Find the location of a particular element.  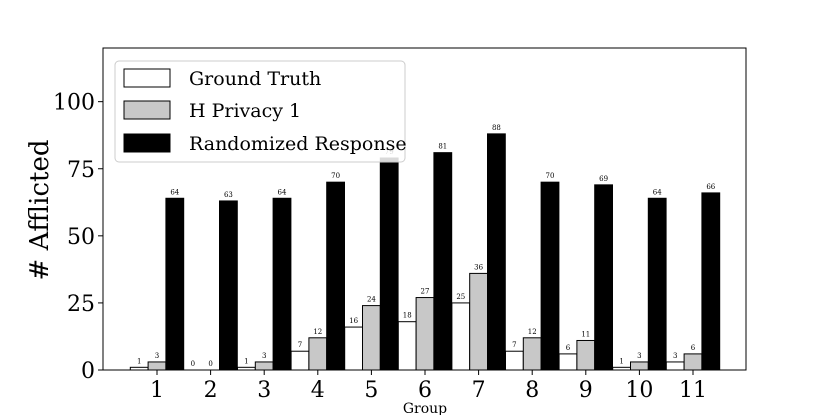

legend-label-randomized-response: Randomized Response is located at coordinates (298, 144).